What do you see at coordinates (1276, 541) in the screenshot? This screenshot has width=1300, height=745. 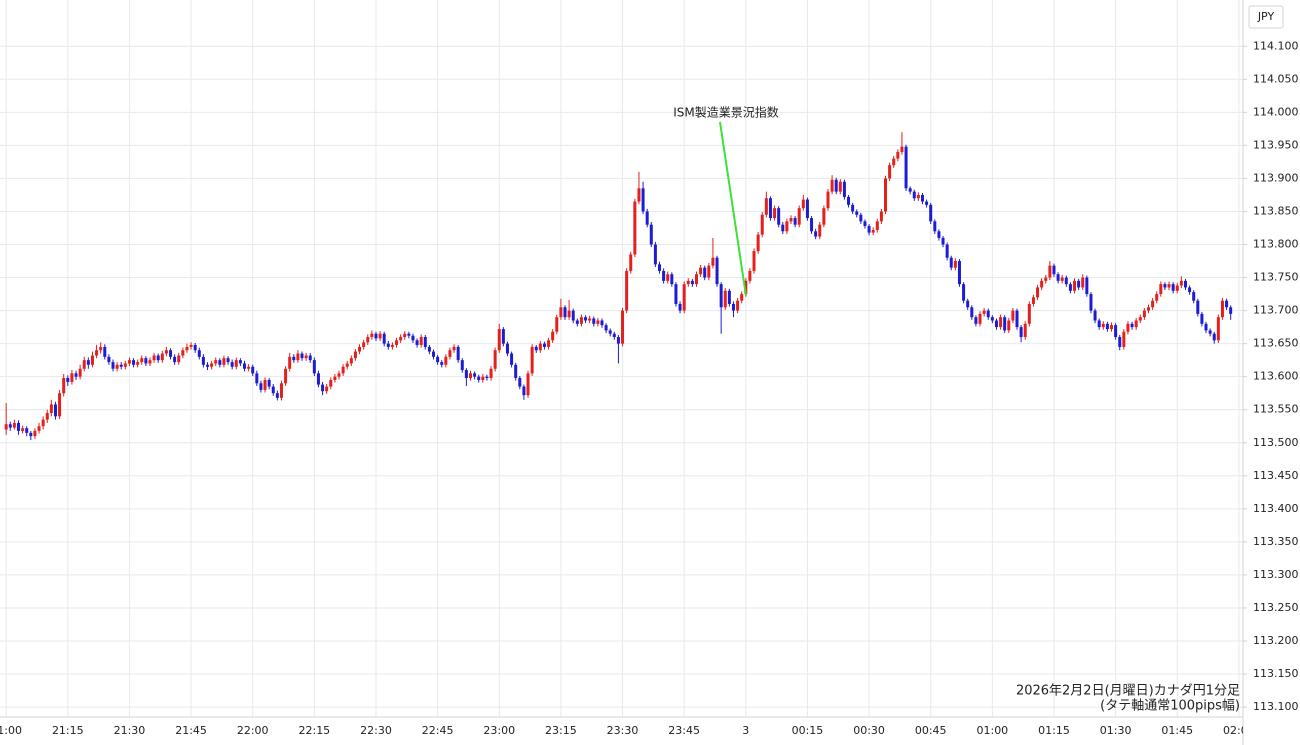 I see `y-tick-label: 113.350` at bounding box center [1276, 541].